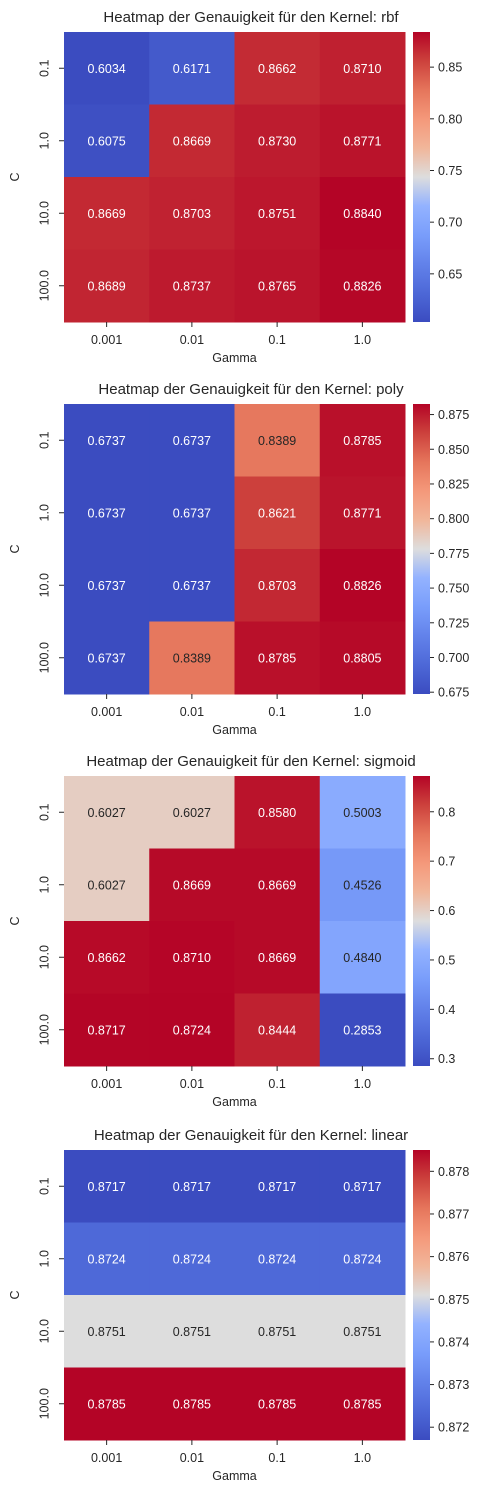 Image resolution: width=485 pixels, height=1490 pixels. I want to click on colorbar-tick-label: 0.700, so click(453, 658).